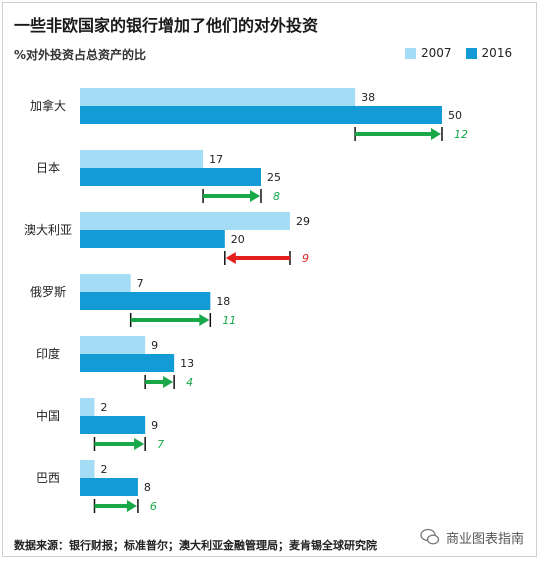 The width and height of the screenshot is (541, 561). What do you see at coordinates (303, 221) in the screenshot?
I see `value-label-2007: 29` at bounding box center [303, 221].